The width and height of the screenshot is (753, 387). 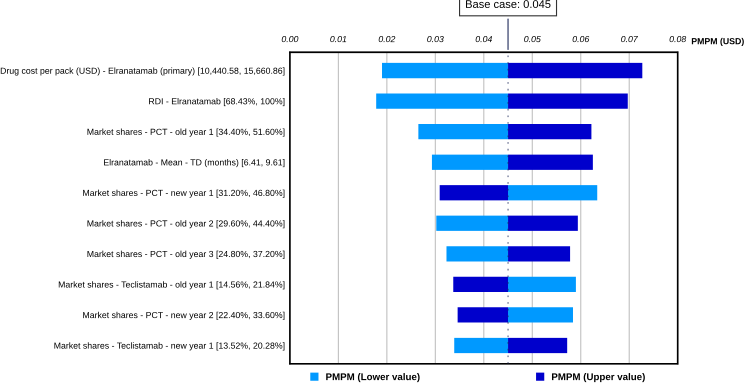 What do you see at coordinates (387, 39) in the screenshot?
I see `x-tick-label: 0.02` at bounding box center [387, 39].